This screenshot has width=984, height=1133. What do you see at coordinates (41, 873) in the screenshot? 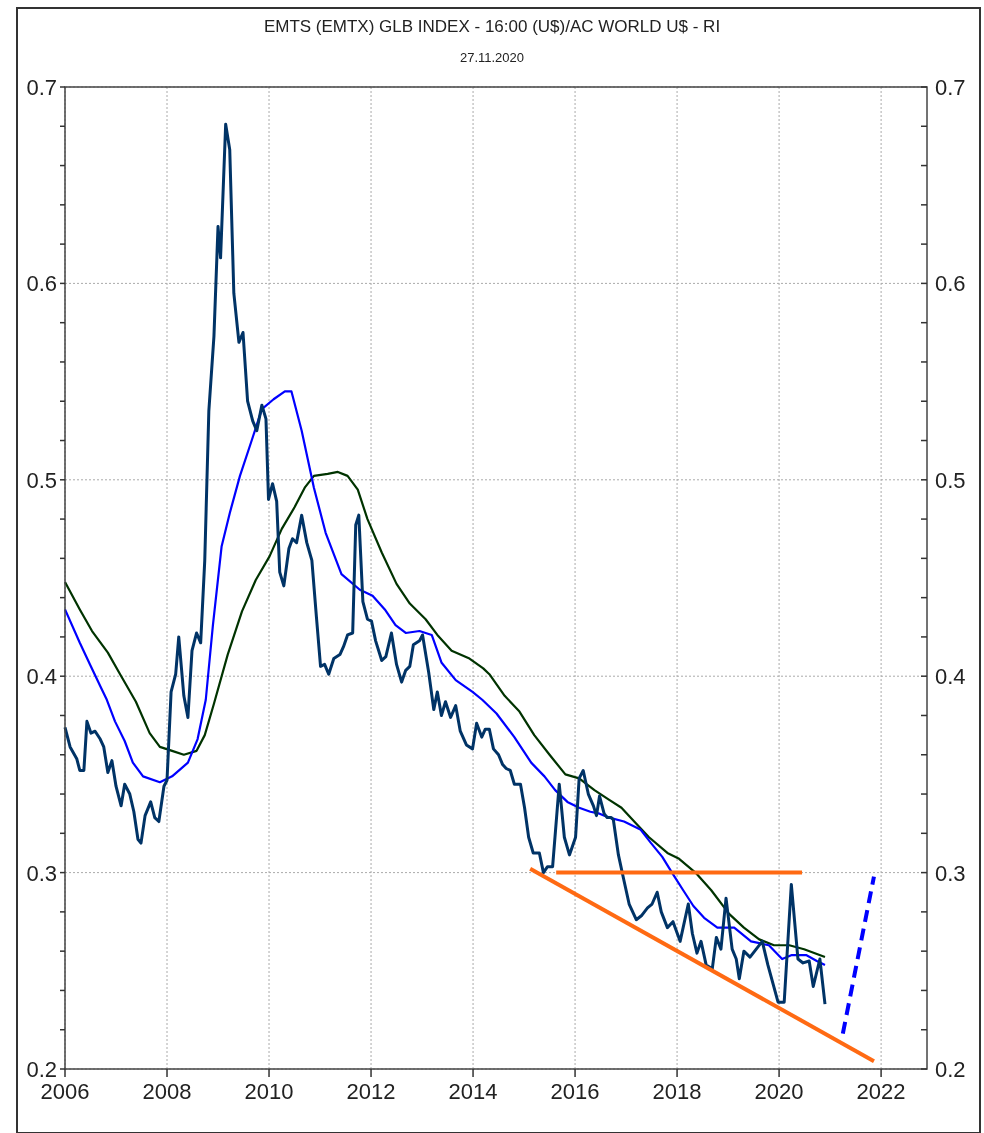
I see `y-tick-label: 0.3` at bounding box center [41, 873].